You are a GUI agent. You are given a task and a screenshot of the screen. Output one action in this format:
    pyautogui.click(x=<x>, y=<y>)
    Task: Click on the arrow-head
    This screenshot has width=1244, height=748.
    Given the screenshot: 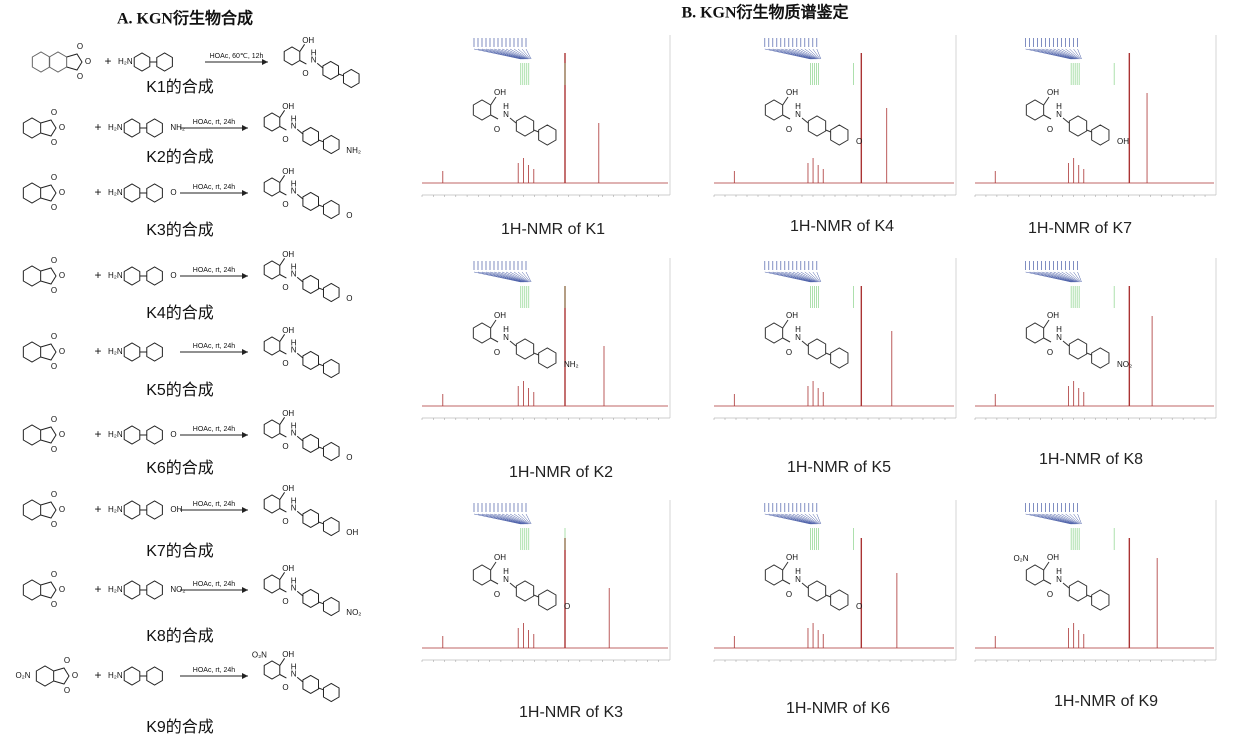 What is the action you would take?
    pyautogui.click(x=245, y=590)
    